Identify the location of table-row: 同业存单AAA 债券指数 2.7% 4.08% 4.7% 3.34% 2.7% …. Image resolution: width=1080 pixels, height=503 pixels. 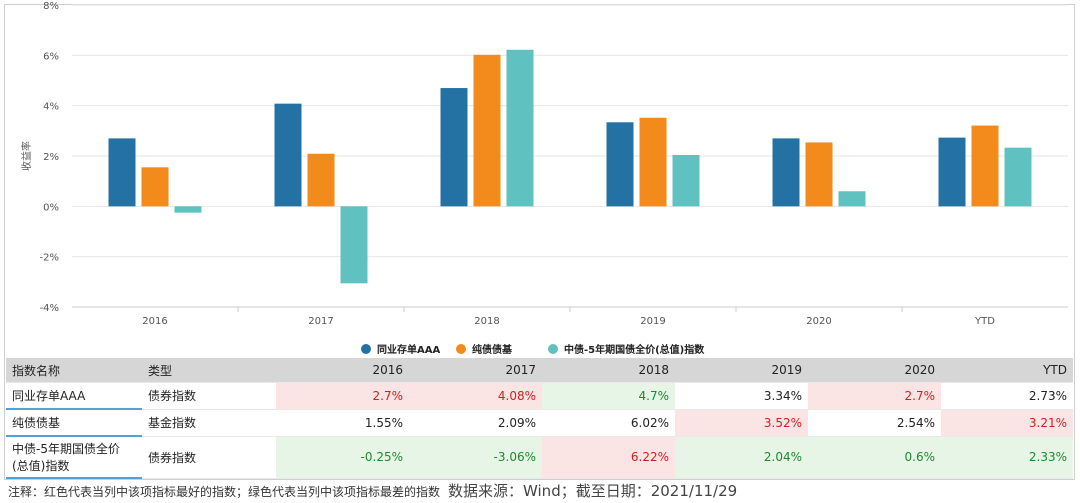
(539, 396).